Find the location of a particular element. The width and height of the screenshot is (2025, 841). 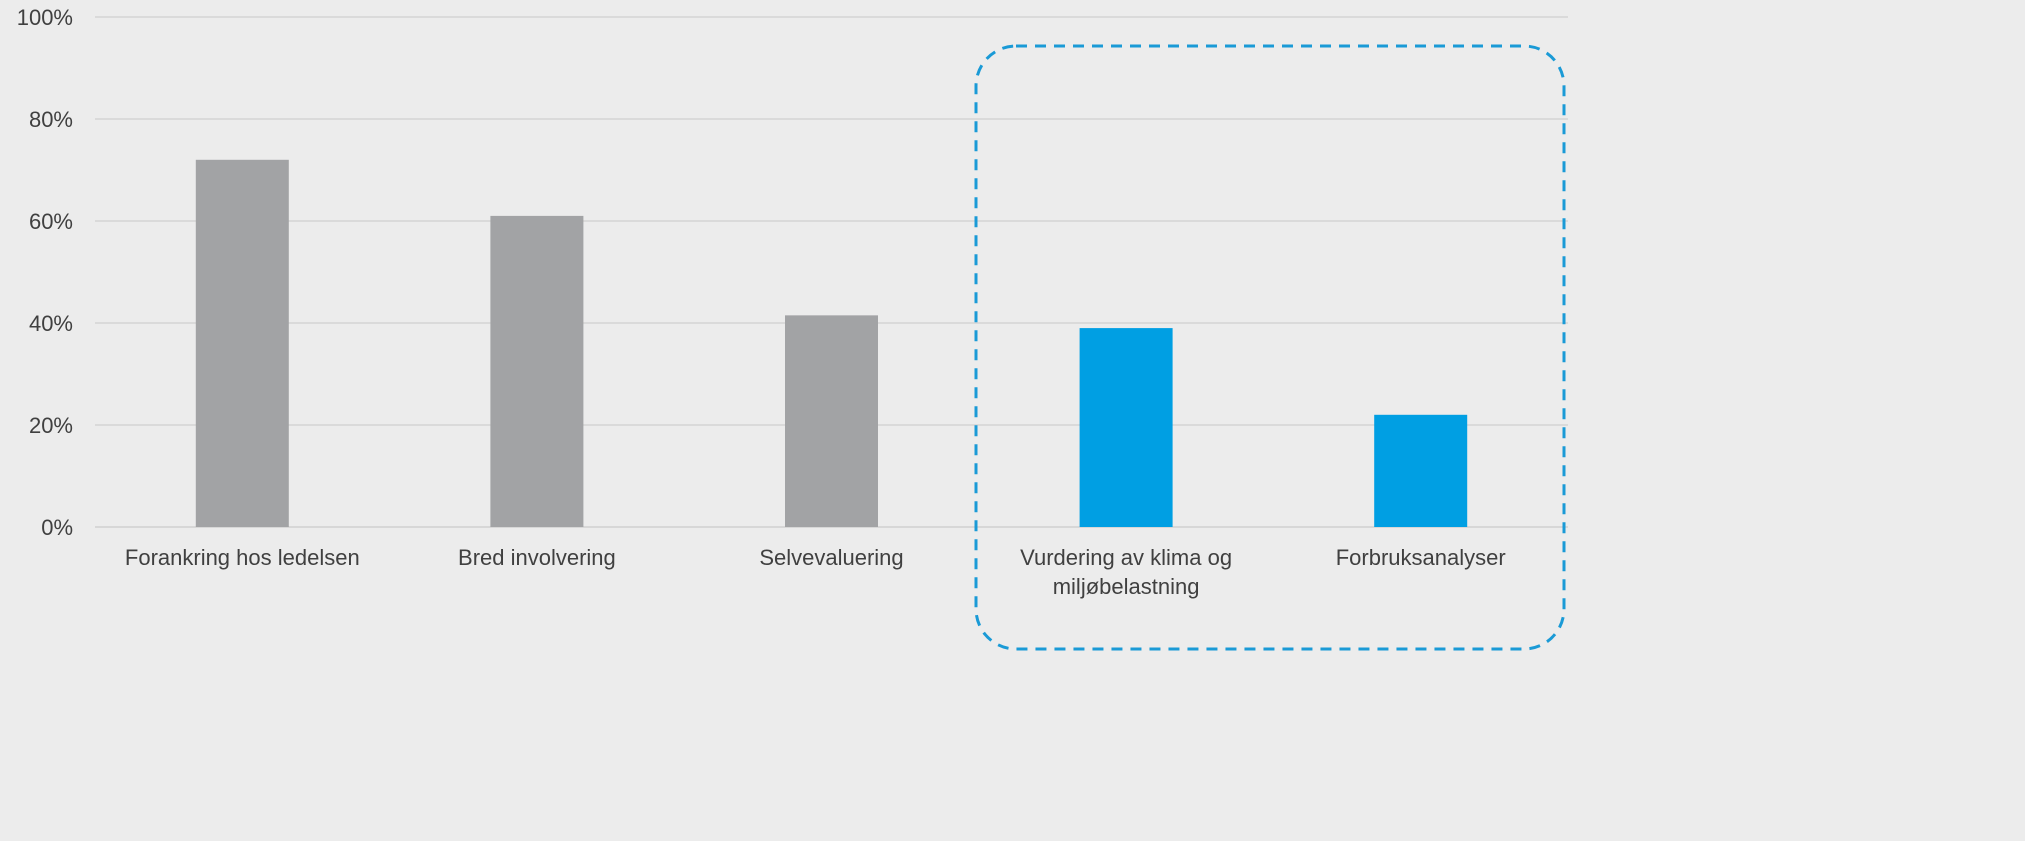

category-label: Selvevaluering is located at coordinates (831, 557).